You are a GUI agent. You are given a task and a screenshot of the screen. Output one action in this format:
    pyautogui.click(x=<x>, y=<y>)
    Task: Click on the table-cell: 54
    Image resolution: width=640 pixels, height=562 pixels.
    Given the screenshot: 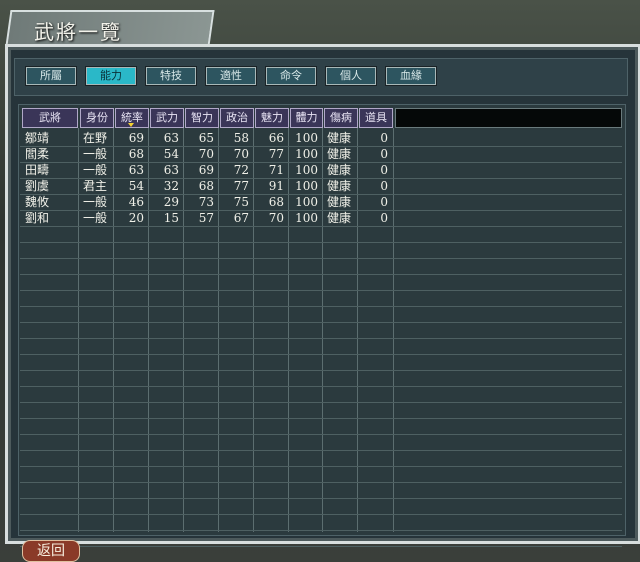 What is the action you would take?
    pyautogui.click(x=136, y=186)
    